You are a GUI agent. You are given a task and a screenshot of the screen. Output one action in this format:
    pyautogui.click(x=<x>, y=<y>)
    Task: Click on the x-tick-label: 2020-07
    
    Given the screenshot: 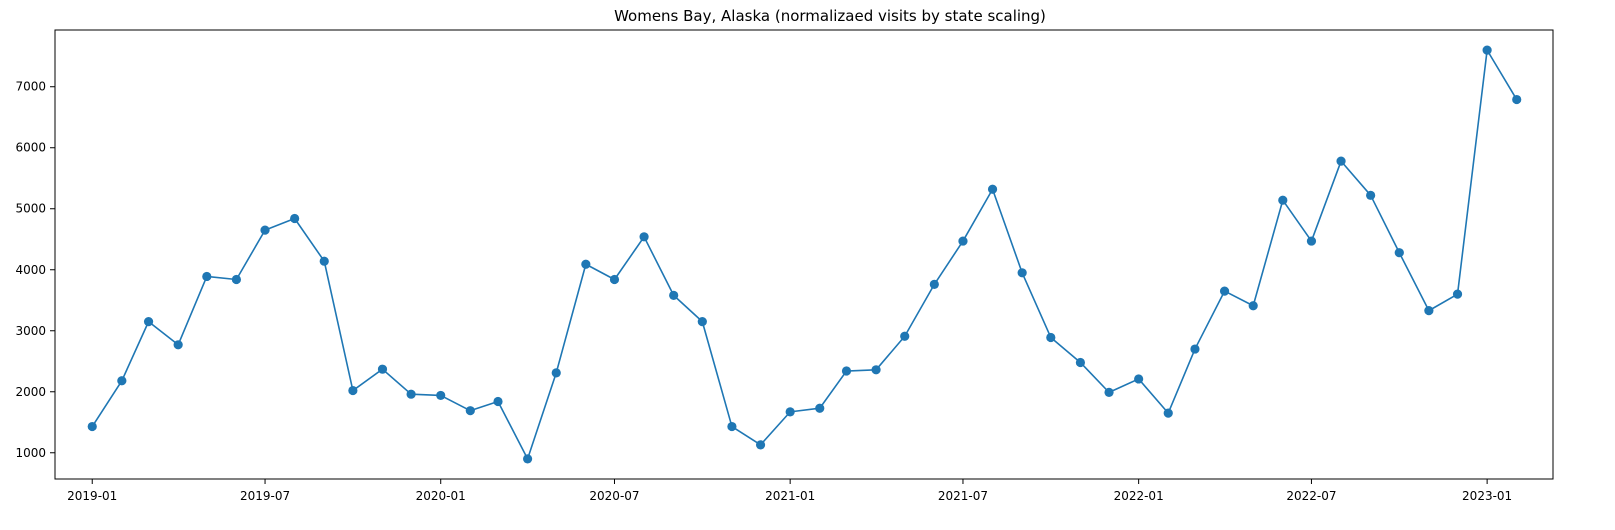 What is the action you would take?
    pyautogui.click(x=614, y=496)
    